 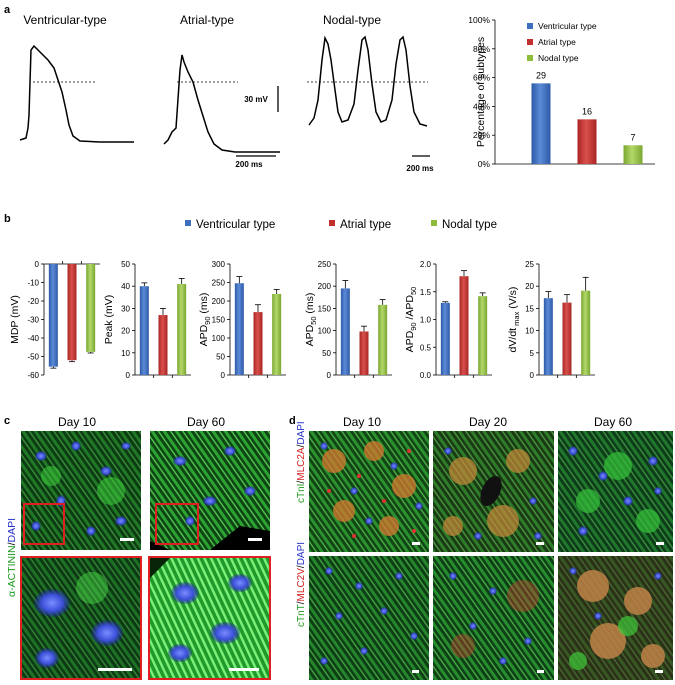 I want to click on y-tick-label: 15, so click(x=529, y=308).